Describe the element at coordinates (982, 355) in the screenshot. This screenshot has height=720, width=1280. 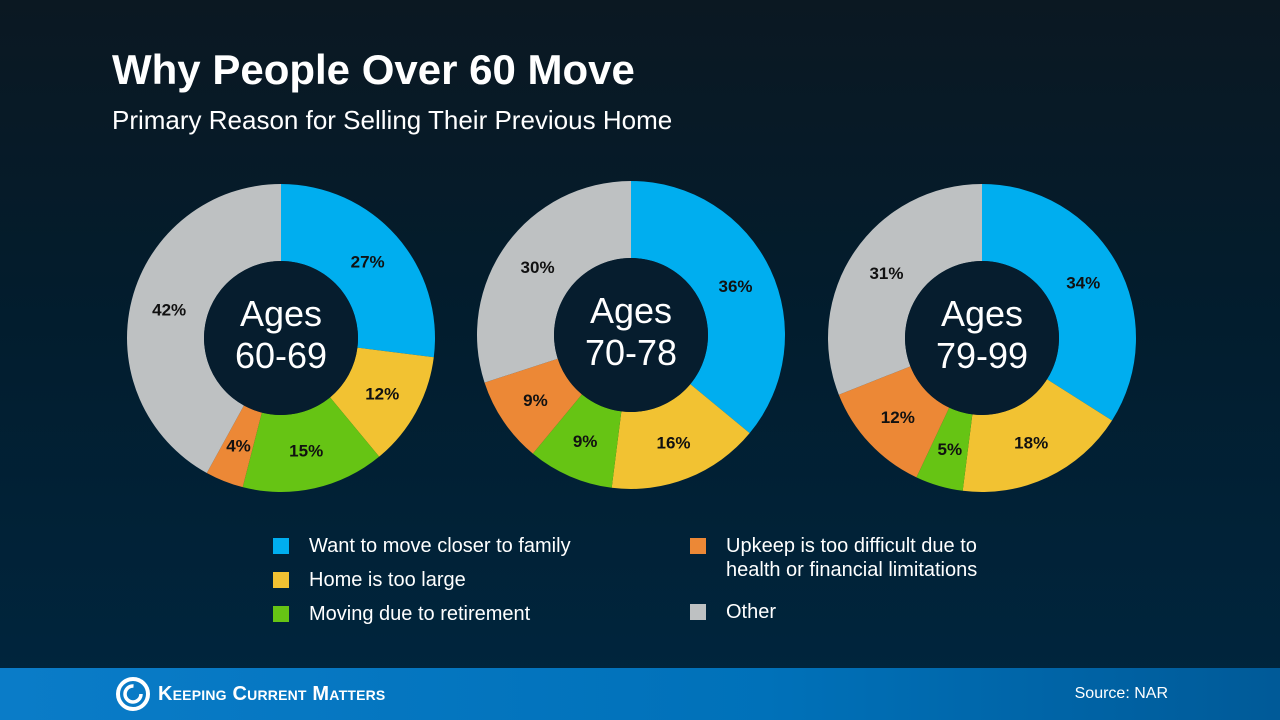
I see `center-label: 79-99` at that location.